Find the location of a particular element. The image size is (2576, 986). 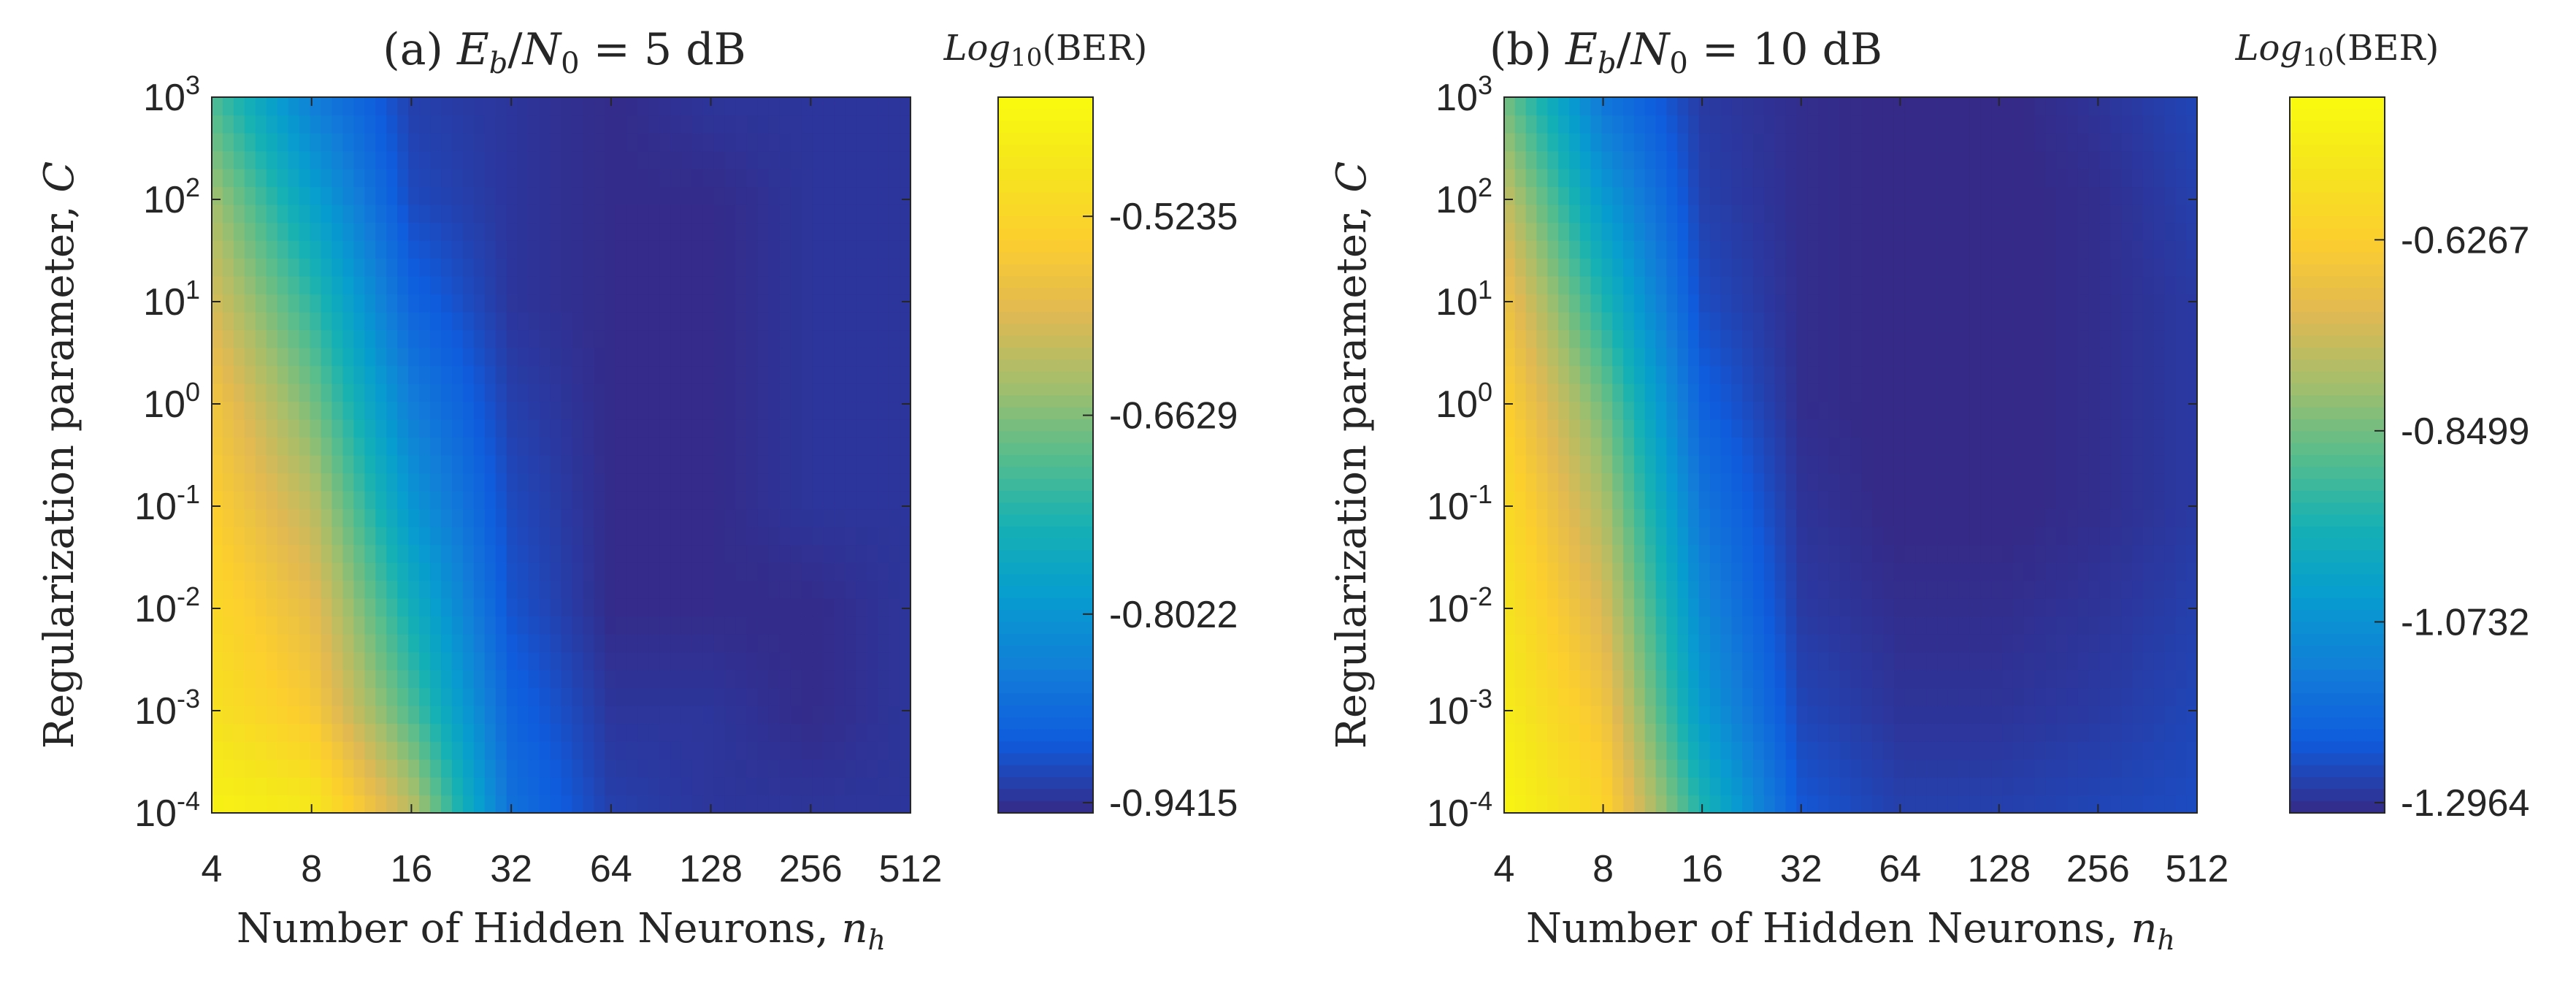

x-tick-label: 128 is located at coordinates (711, 869).